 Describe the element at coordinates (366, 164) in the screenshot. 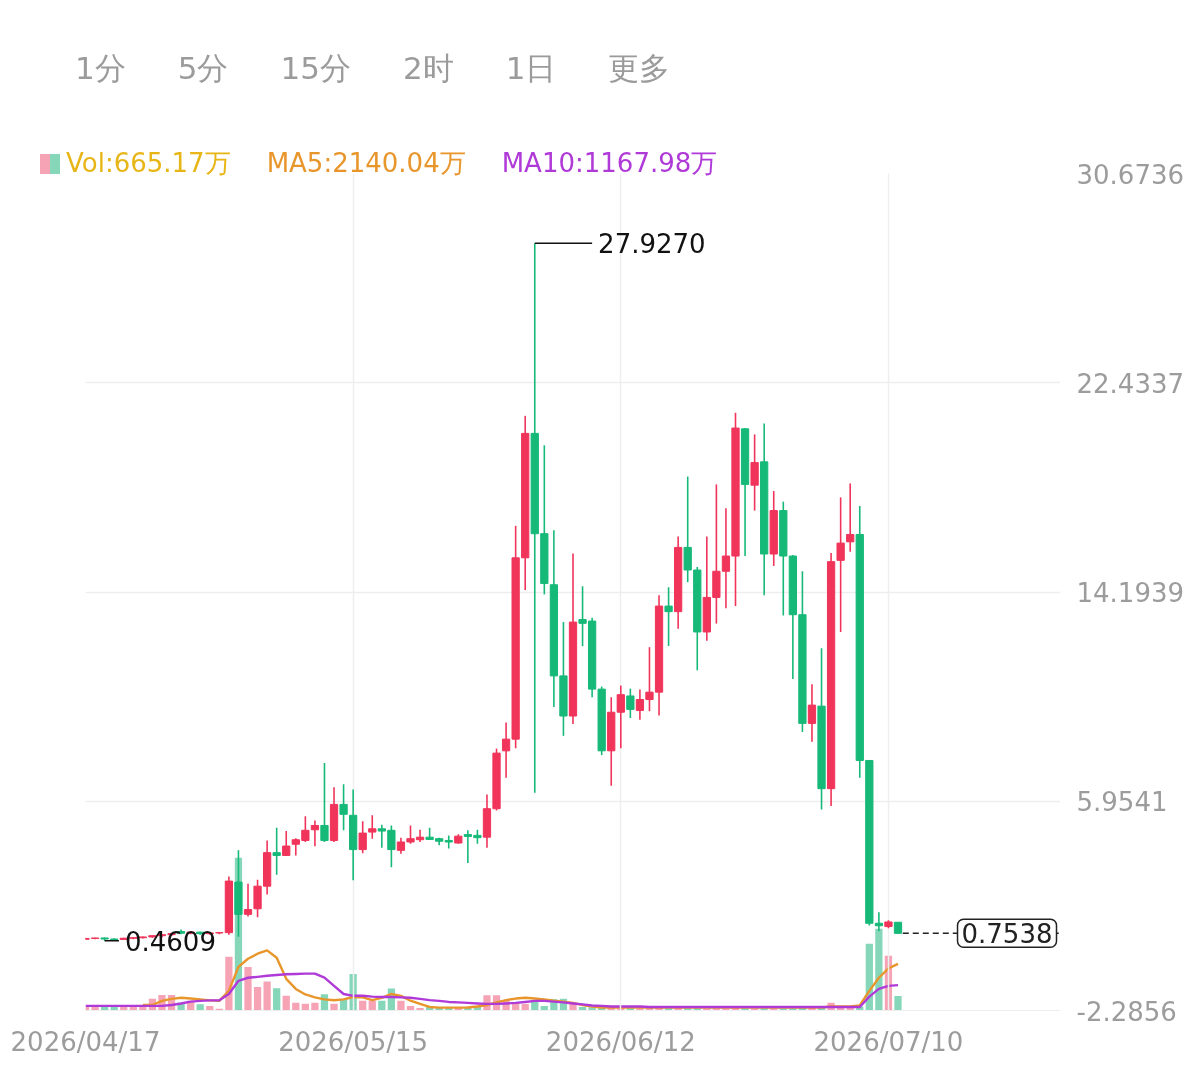

I see `text: MA5:2140.04万` at that location.